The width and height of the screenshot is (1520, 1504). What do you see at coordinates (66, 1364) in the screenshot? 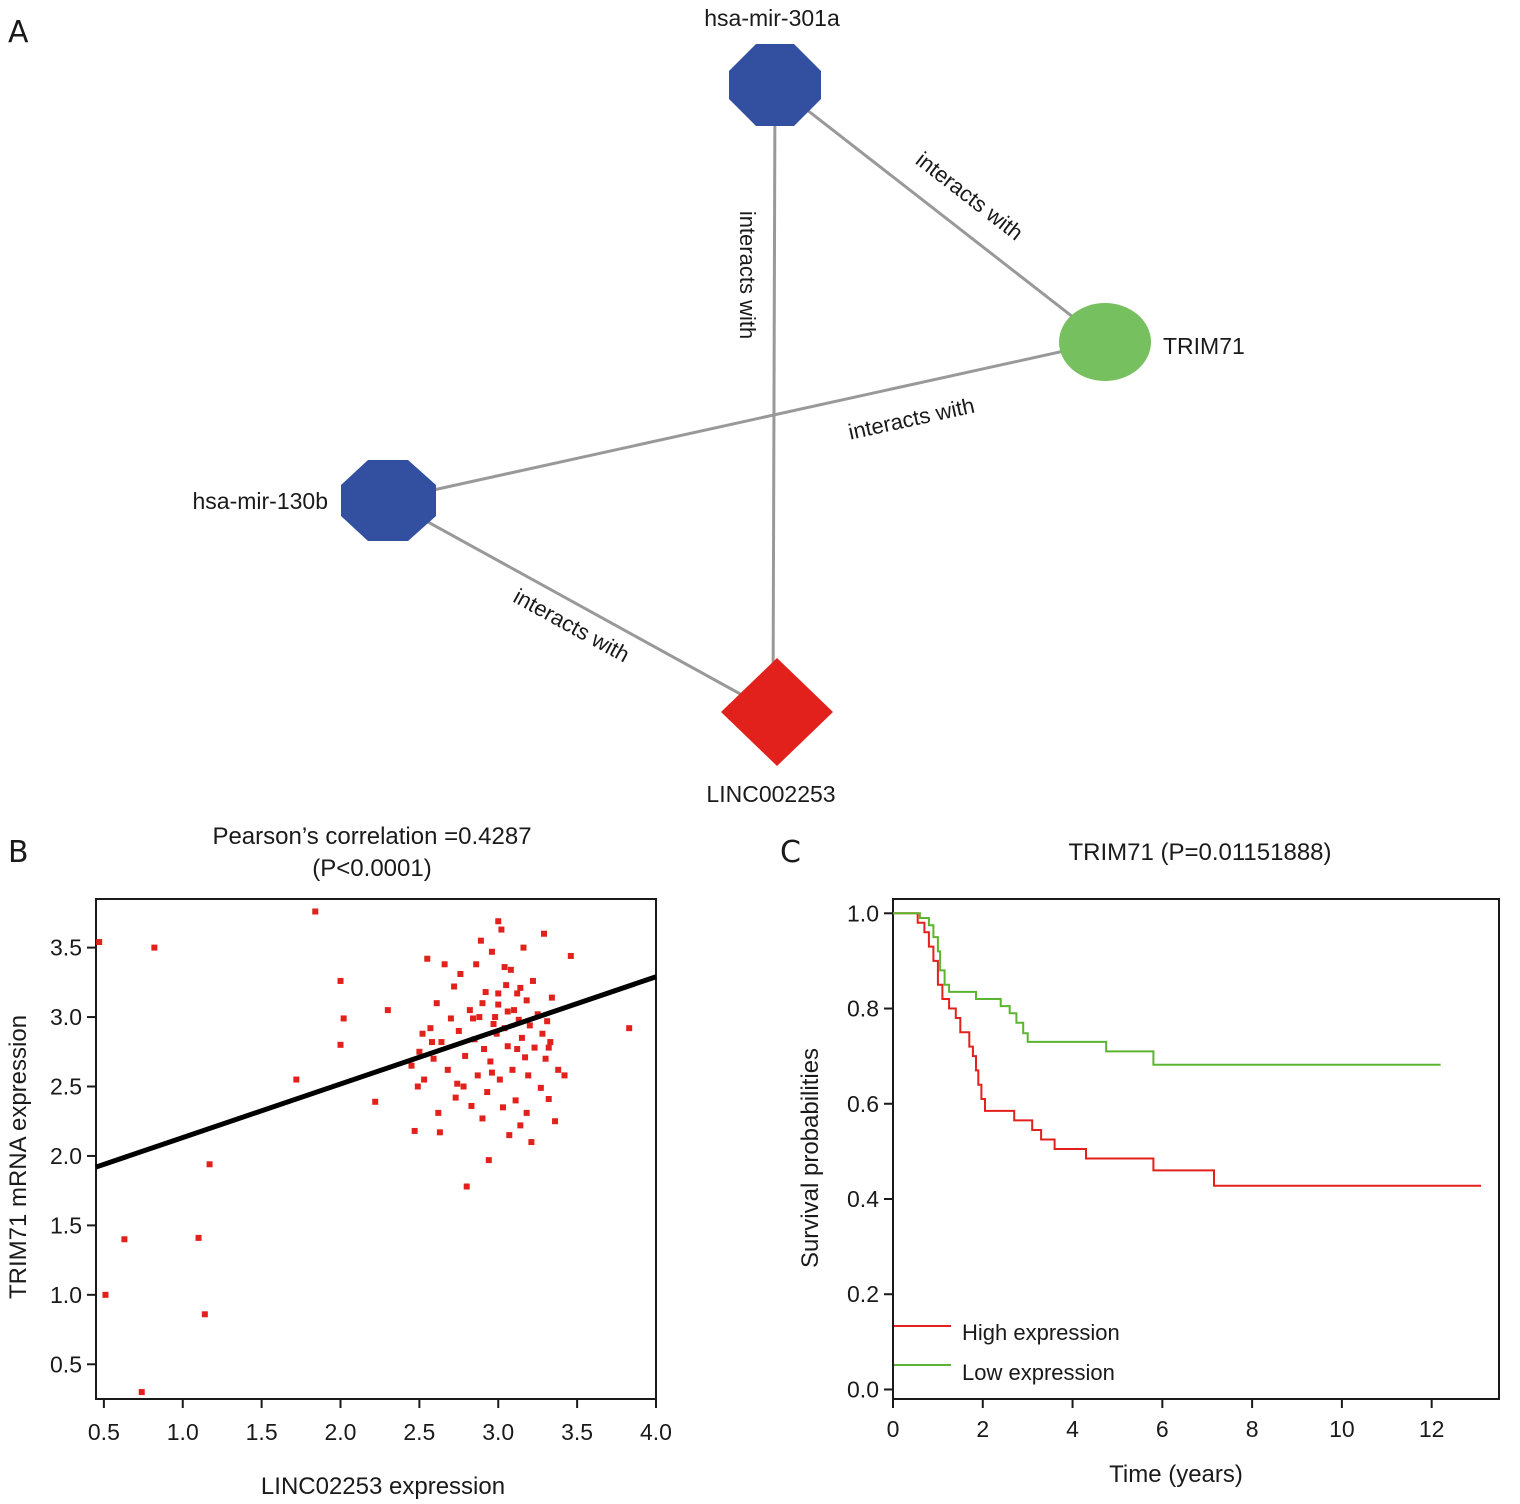
I see `scatter-y-tick-label: 0.5` at bounding box center [66, 1364].